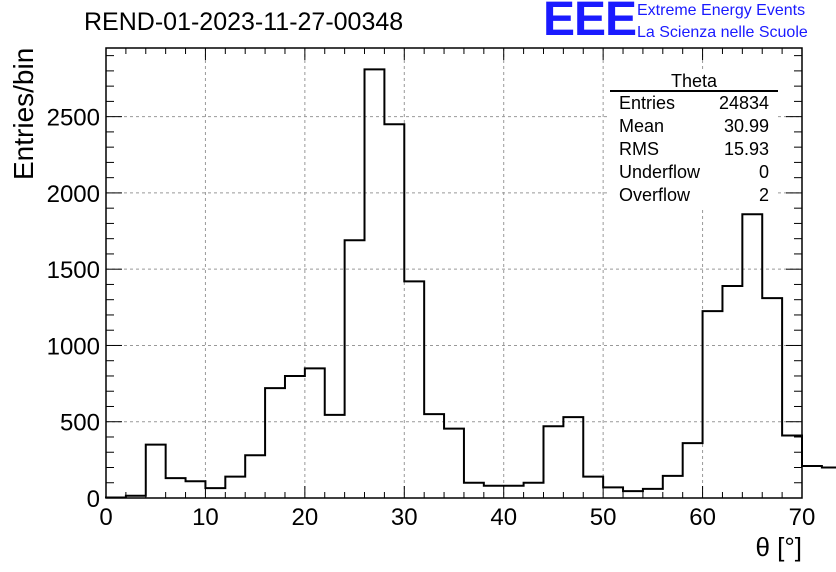 This screenshot has height=572, width=836. What do you see at coordinates (763, 172) in the screenshot?
I see `stats-value: 0` at bounding box center [763, 172].